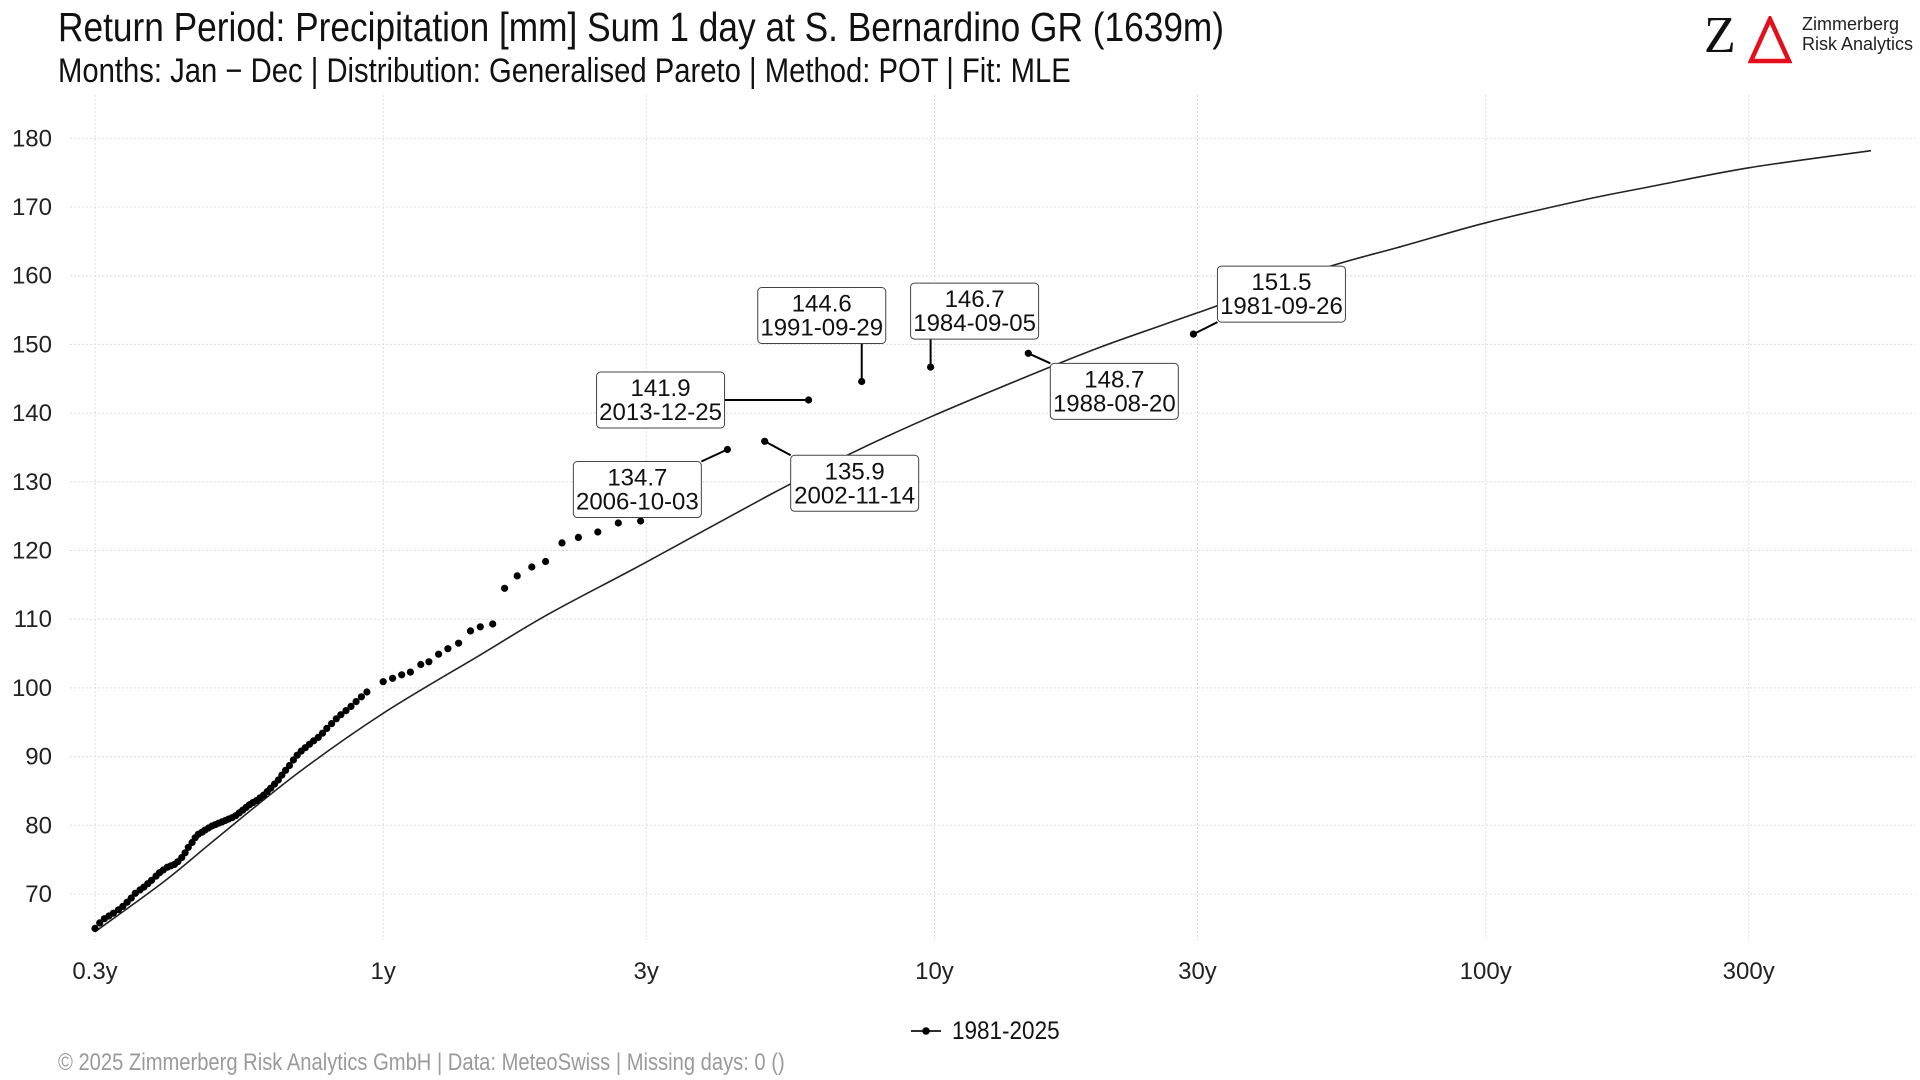 The height and width of the screenshot is (1080, 1920). What do you see at coordinates (38, 825) in the screenshot?
I see `y-tick-label: 80` at bounding box center [38, 825].